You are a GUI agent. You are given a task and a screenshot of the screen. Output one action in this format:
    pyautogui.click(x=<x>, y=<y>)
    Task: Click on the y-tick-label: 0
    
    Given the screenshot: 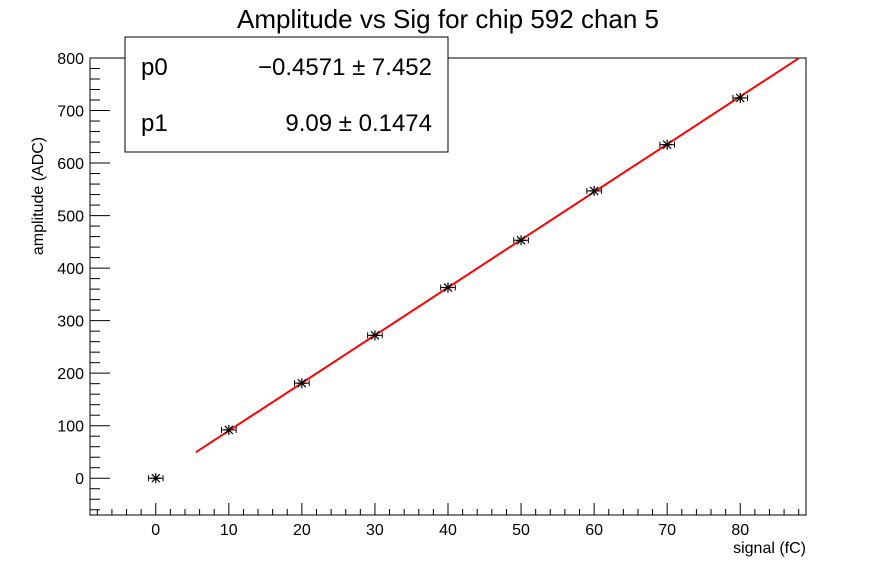 What is the action you would take?
    pyautogui.click(x=79, y=479)
    